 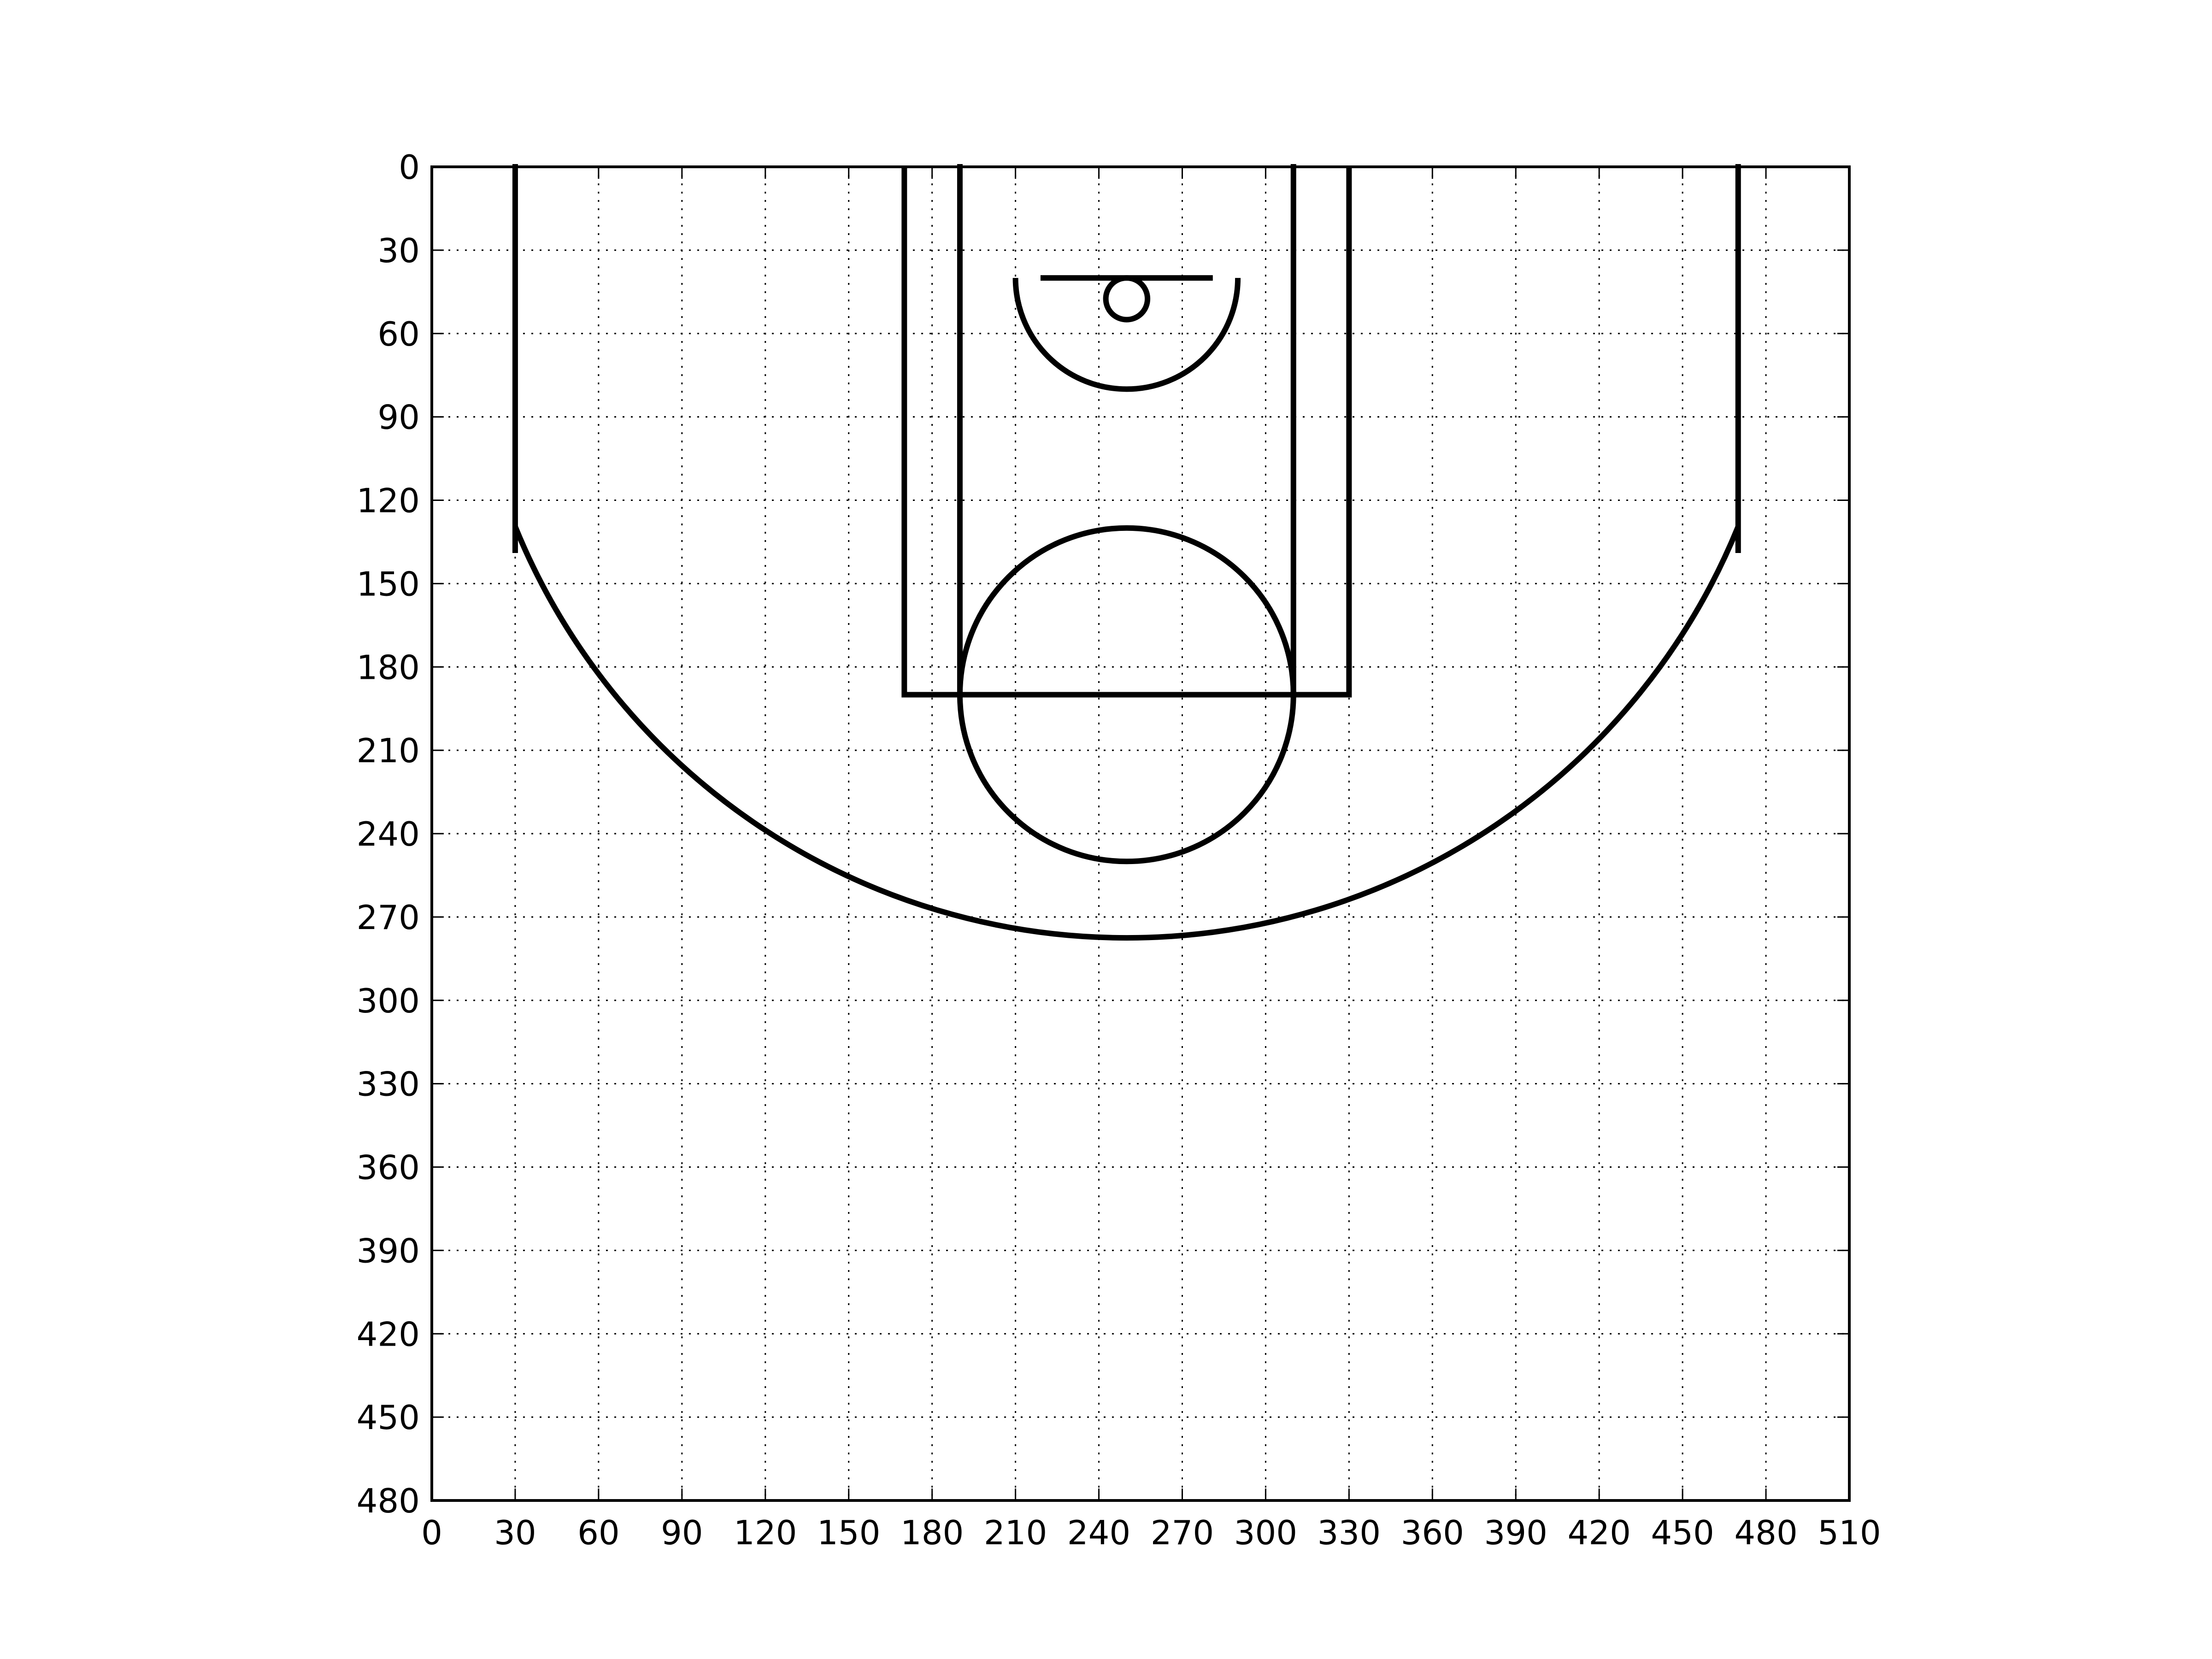 What do you see at coordinates (388, 1001) in the screenshot?
I see `y-tick-label: 300` at bounding box center [388, 1001].